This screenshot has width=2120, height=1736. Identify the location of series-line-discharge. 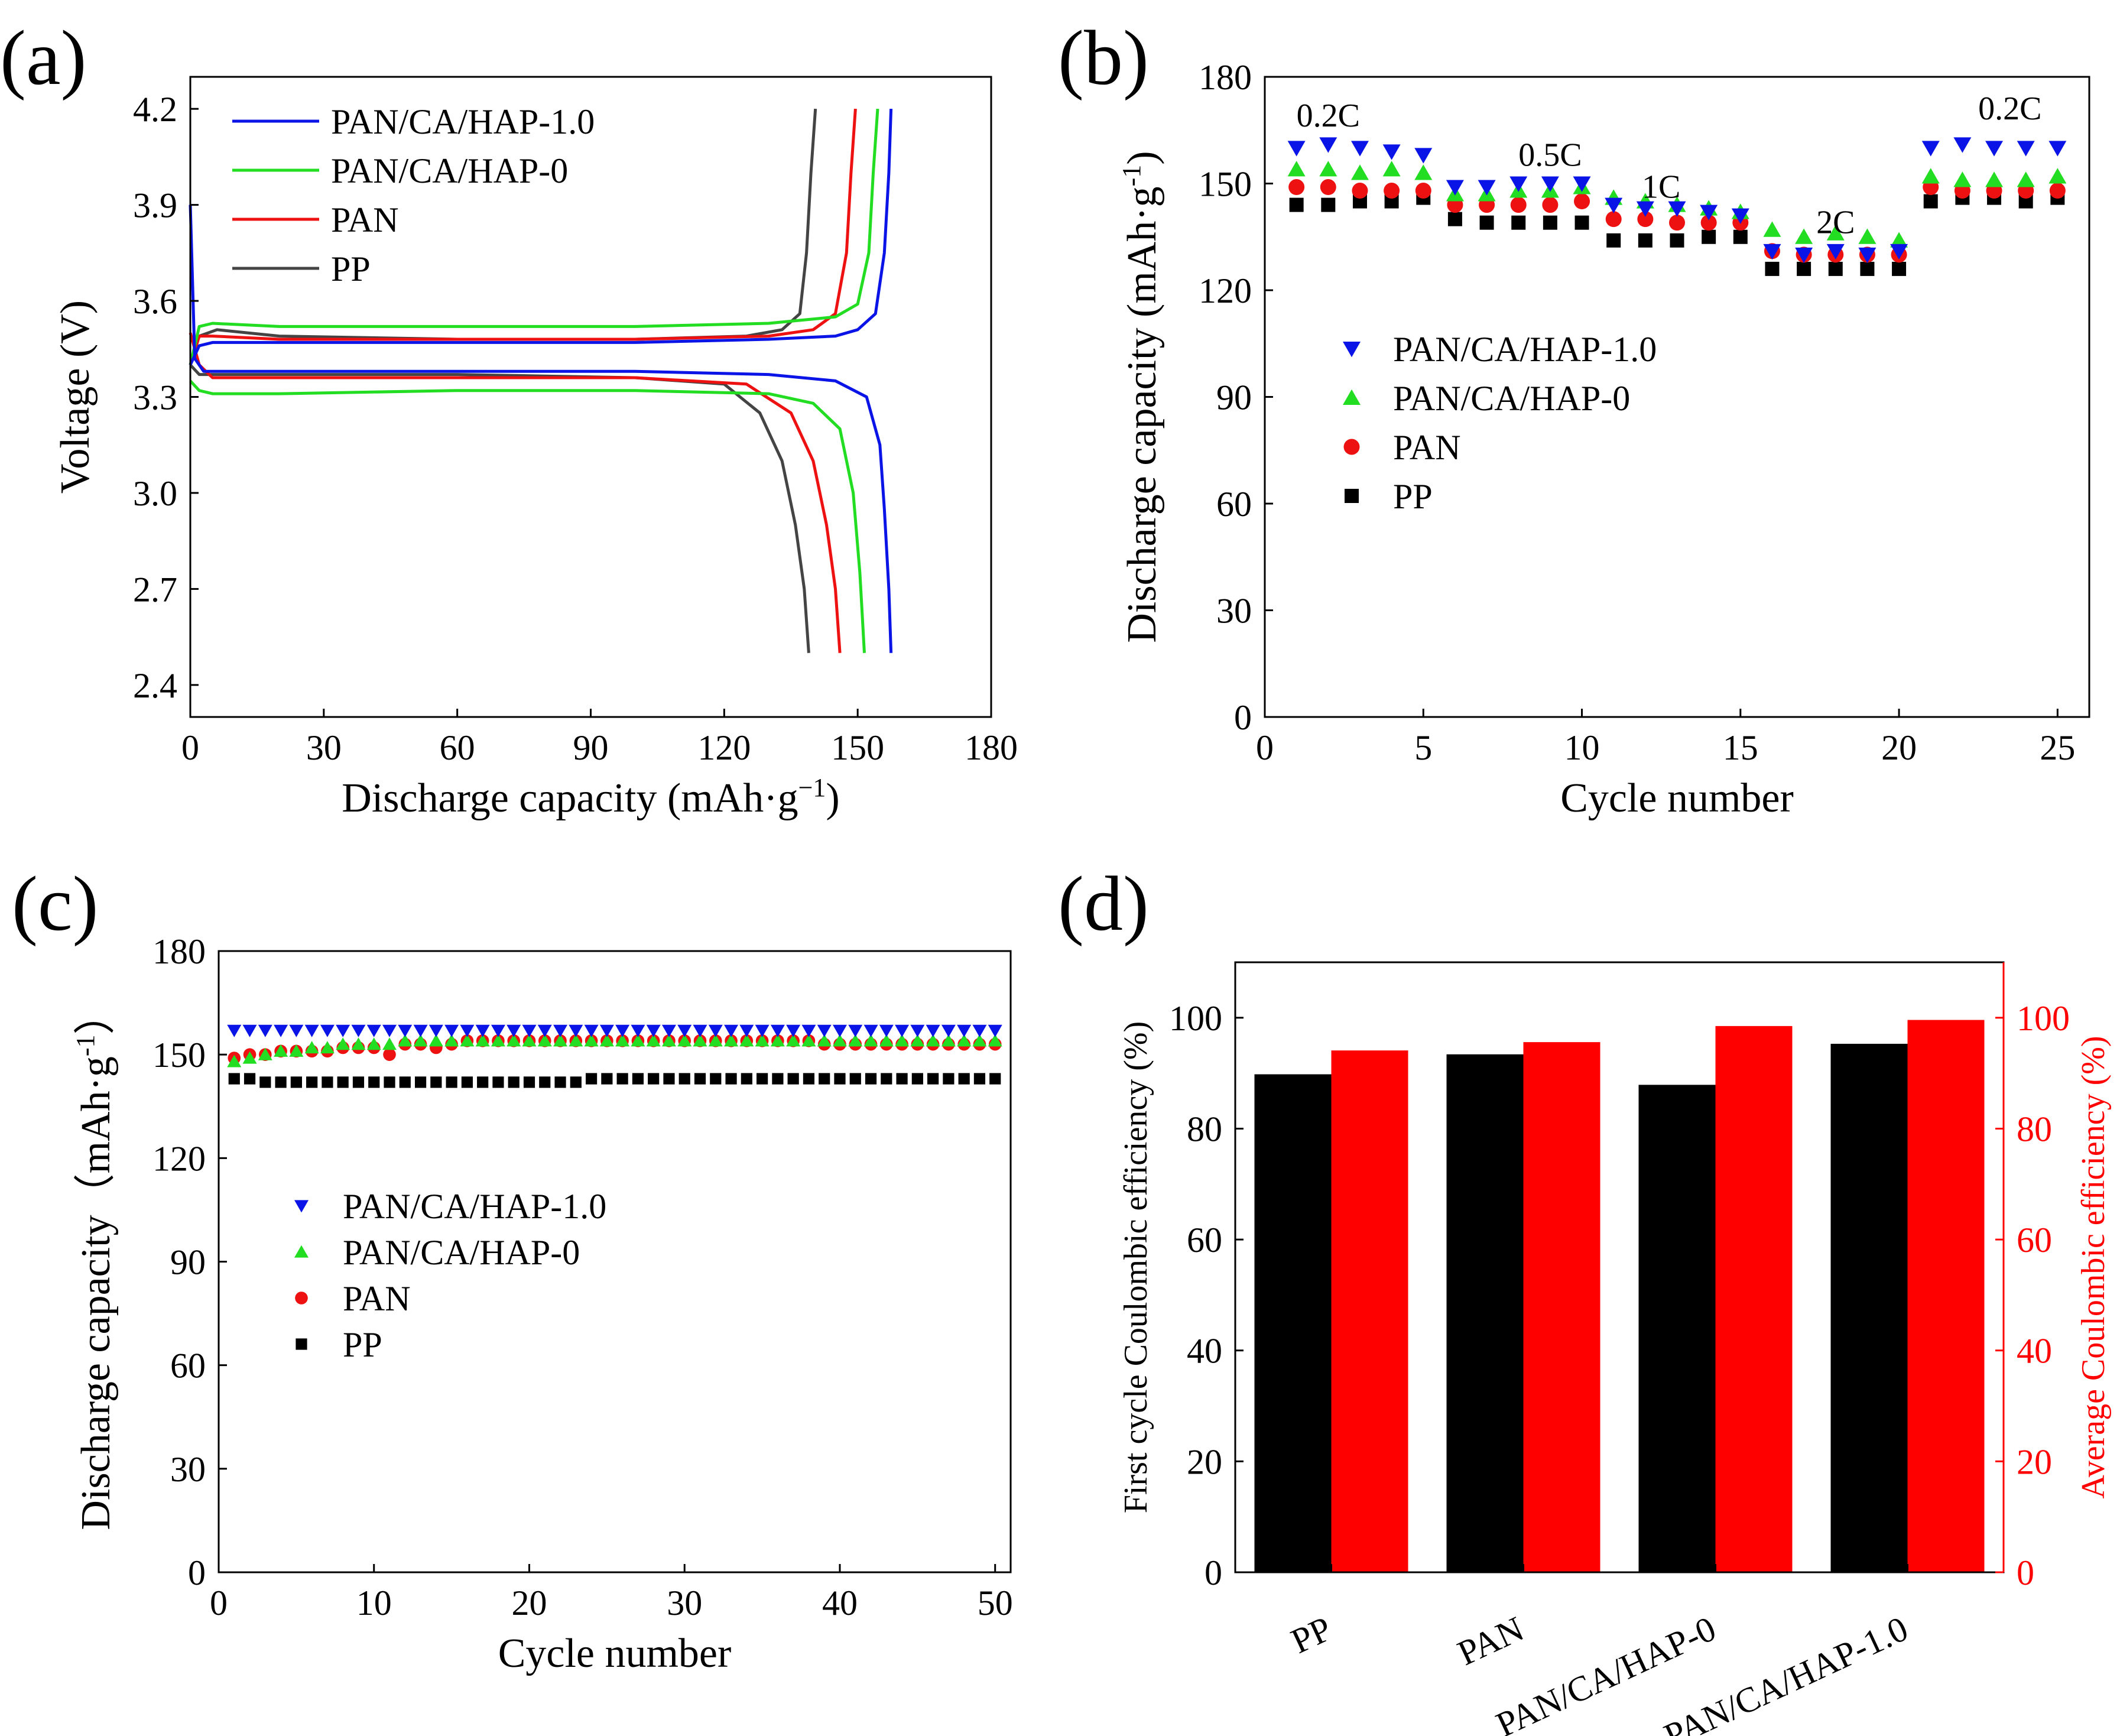
(499, 508).